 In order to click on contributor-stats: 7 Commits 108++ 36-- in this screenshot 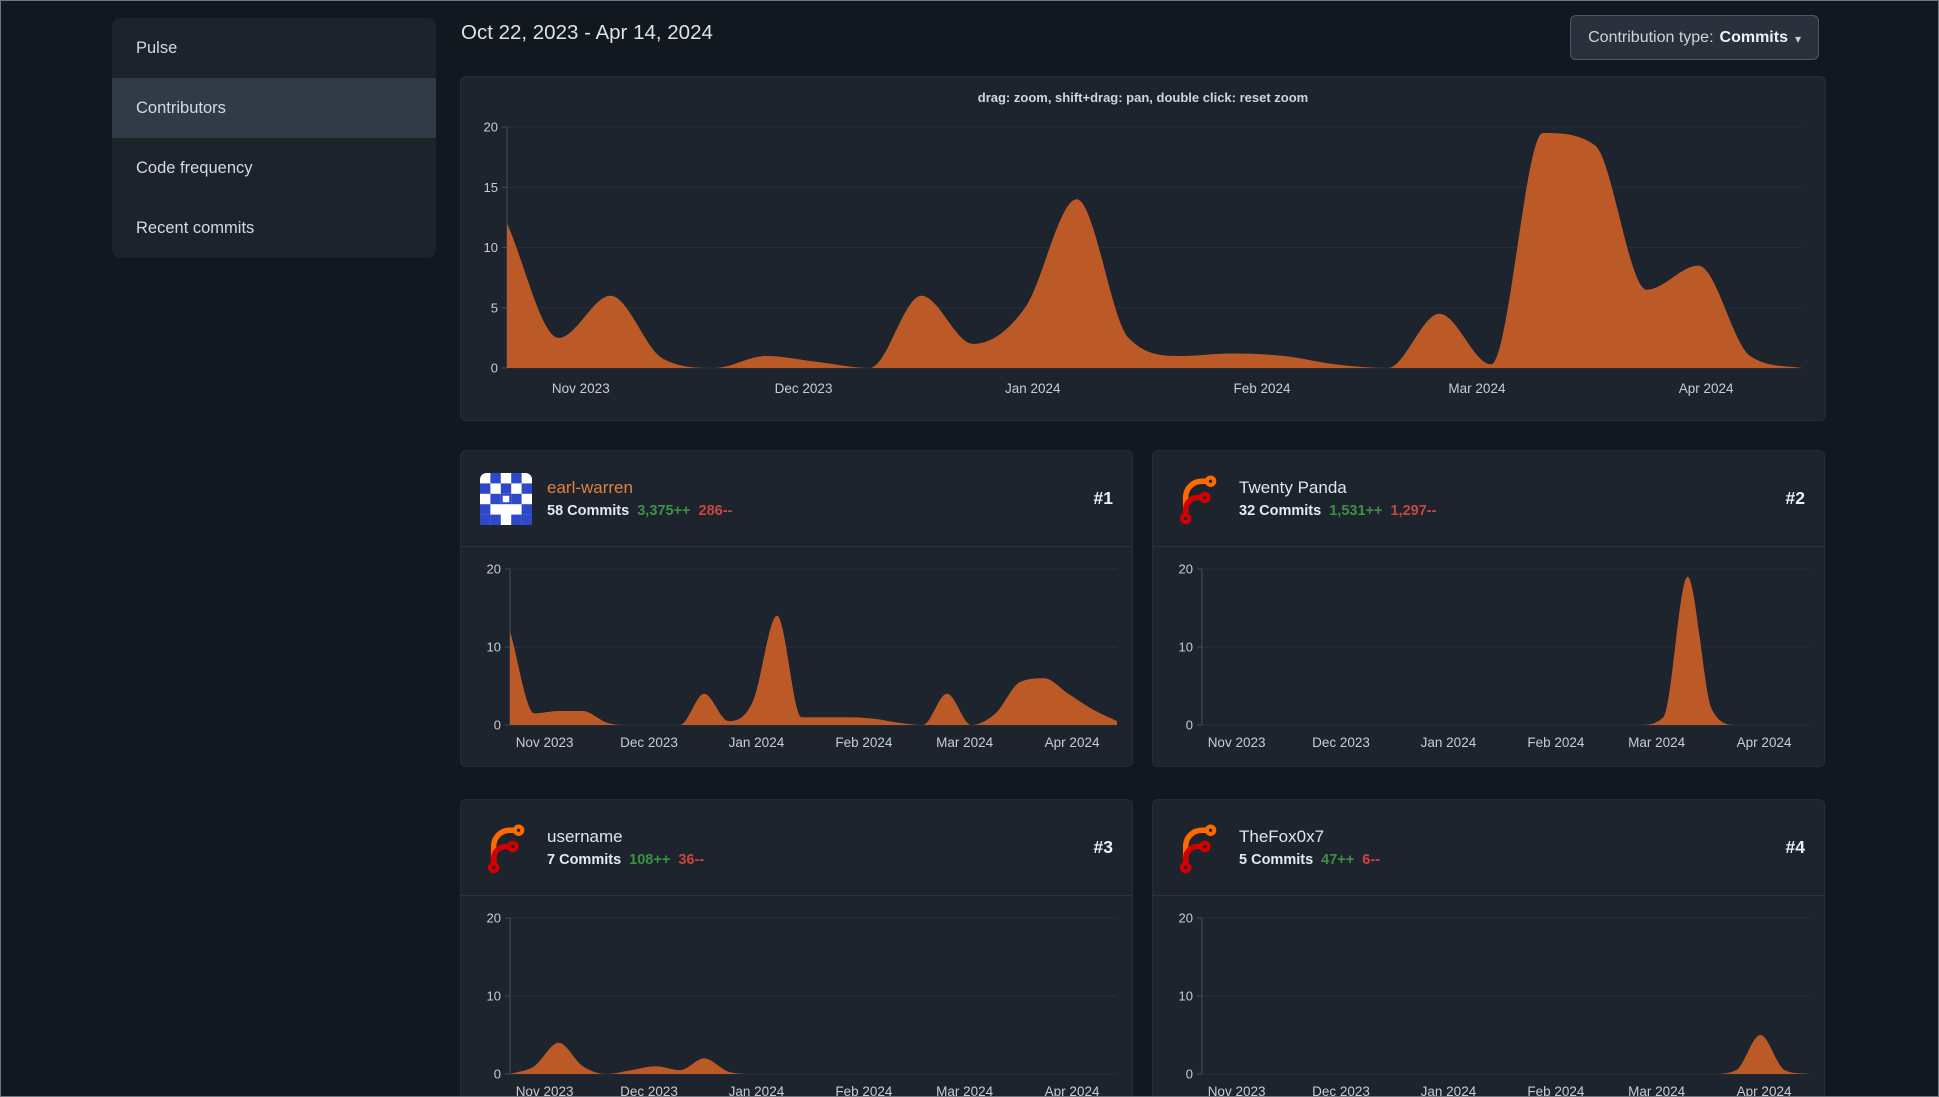, I will do `click(625, 860)`.